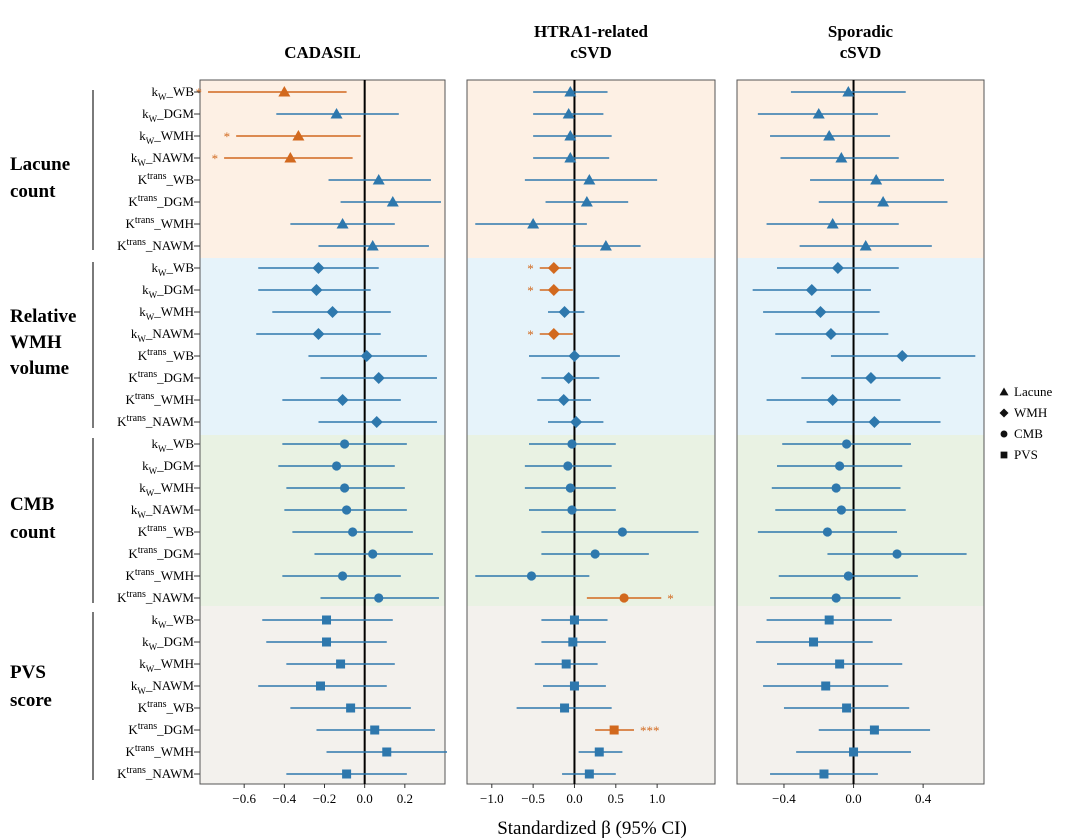  Describe the element at coordinates (36, 342) in the screenshot. I see `group-label: WMH` at that location.